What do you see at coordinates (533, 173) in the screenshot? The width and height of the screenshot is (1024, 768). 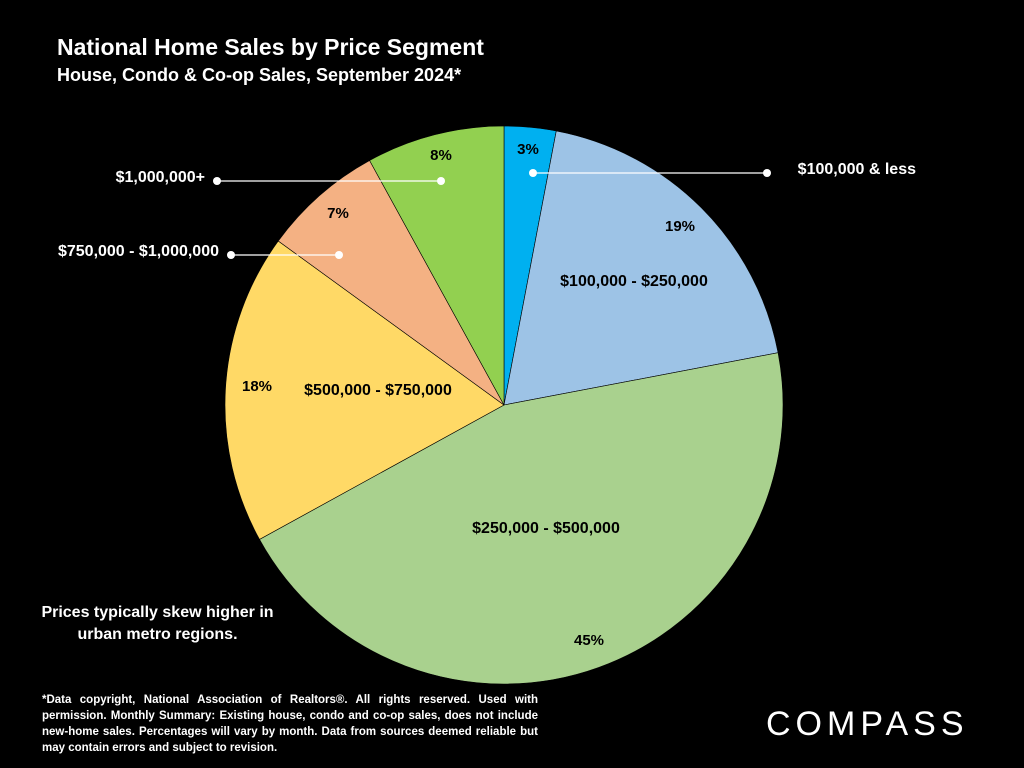 I see `leader-dot-inner-100-000-less` at bounding box center [533, 173].